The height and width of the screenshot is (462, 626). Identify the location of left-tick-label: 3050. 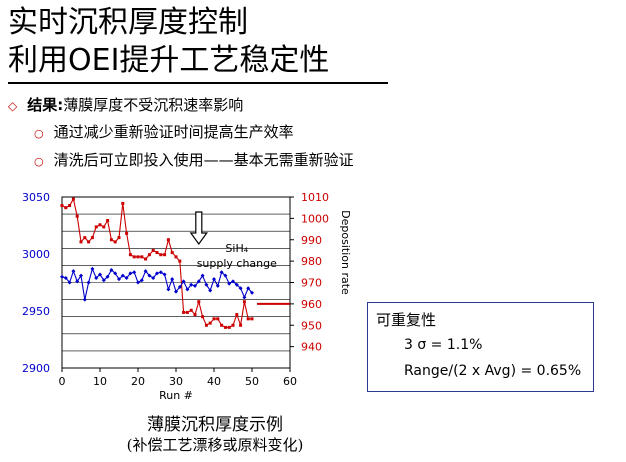
(36, 197).